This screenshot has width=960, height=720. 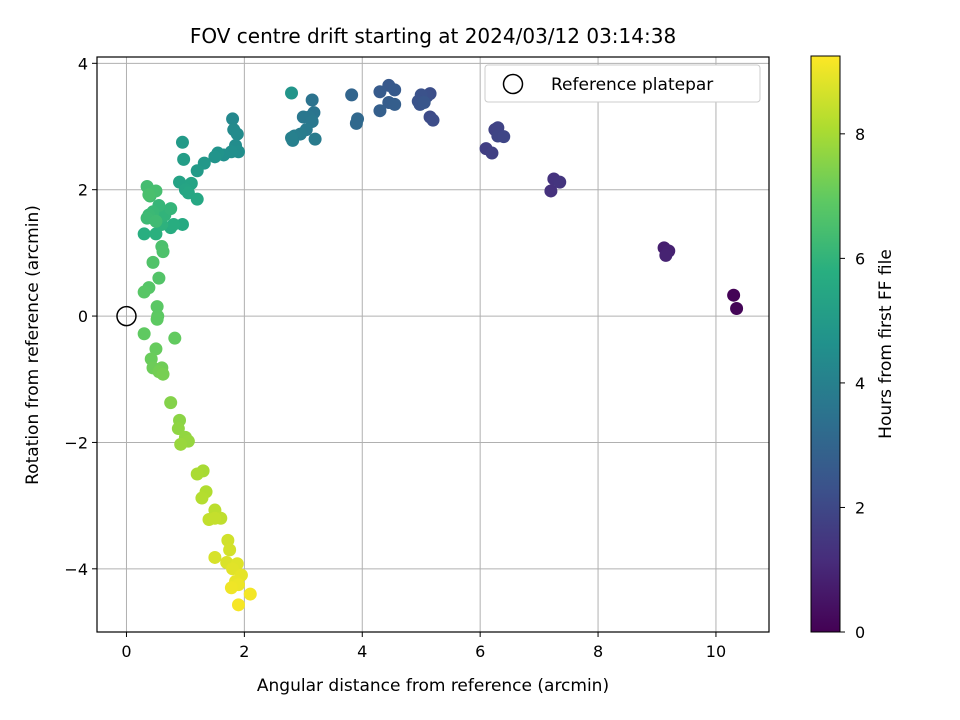 I want to click on x-tick-label: 8, so click(x=598, y=651).